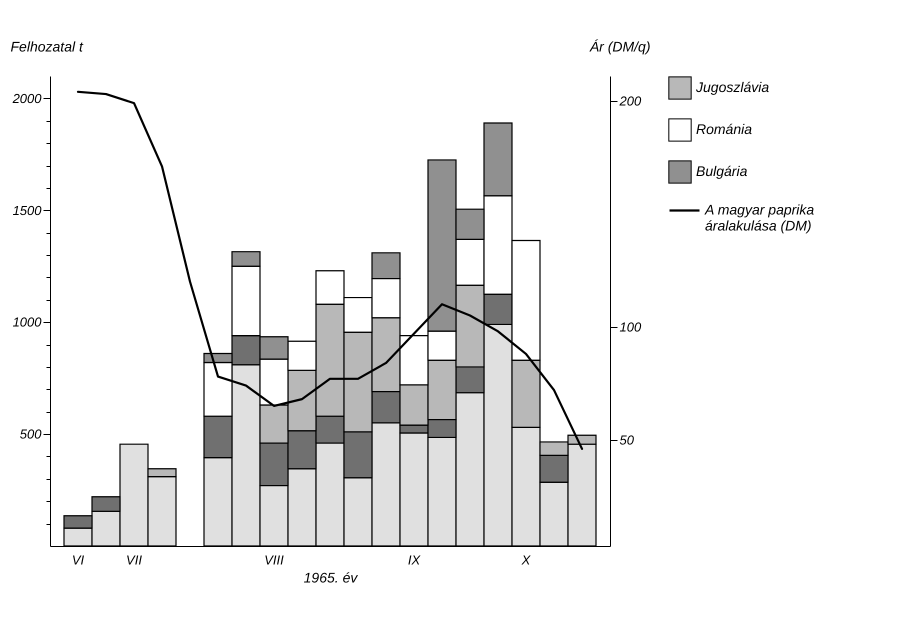 Image resolution: width=919 pixels, height=633 pixels. What do you see at coordinates (27, 98) in the screenshot?
I see `y-tick-label: 2000` at bounding box center [27, 98].